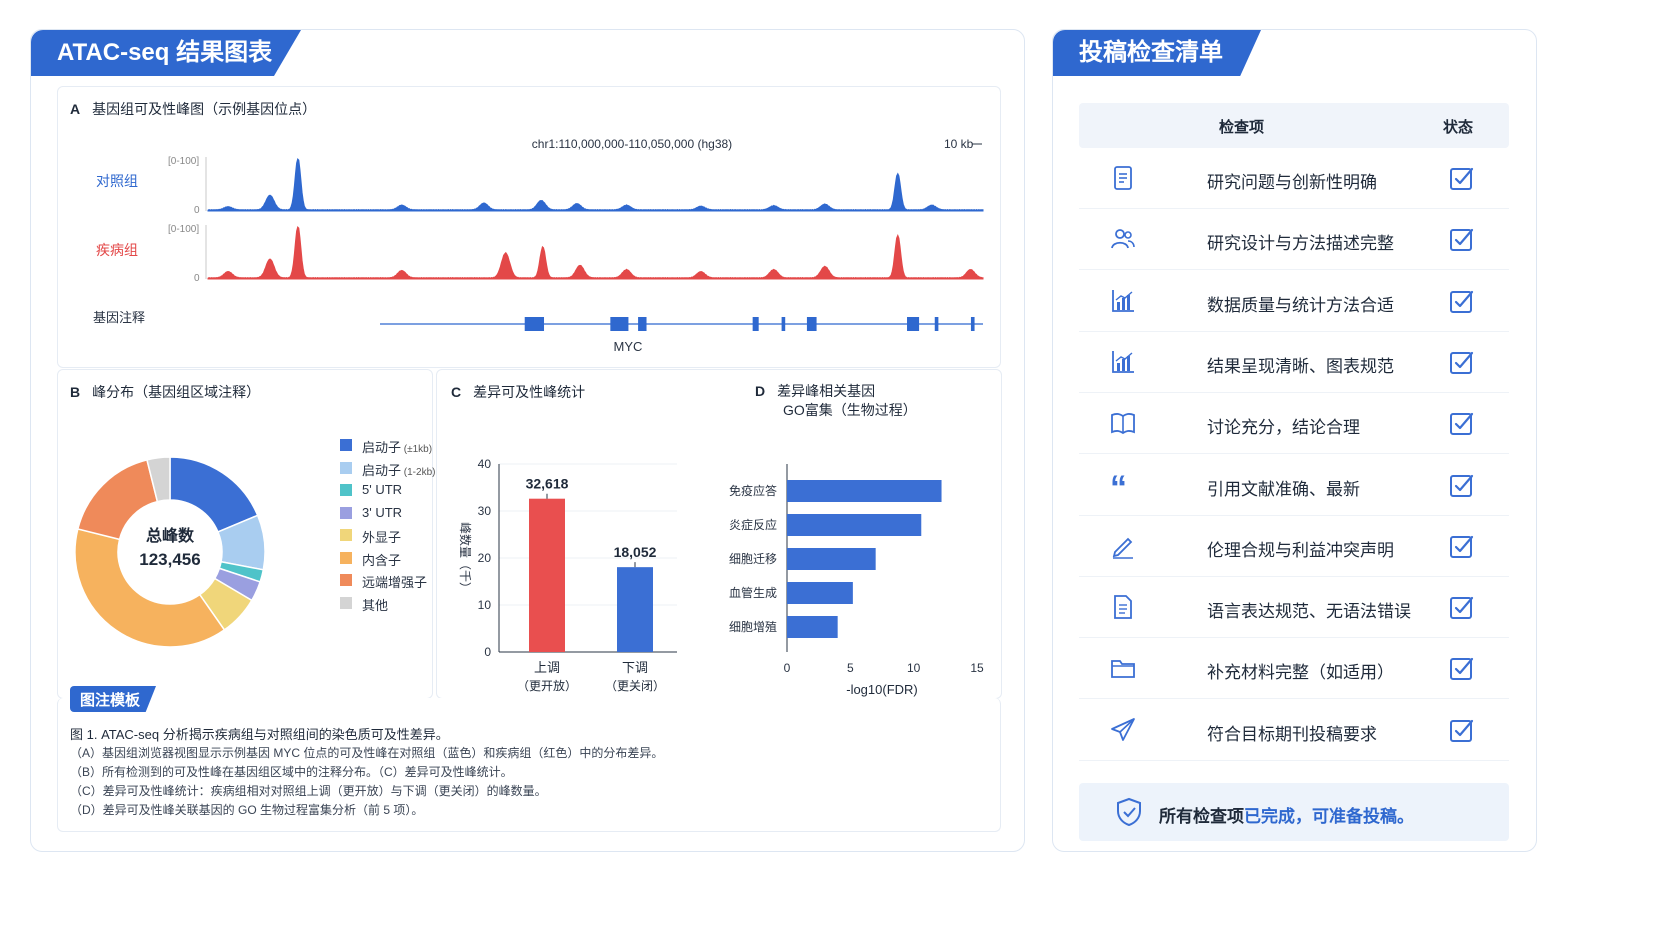 This screenshot has width=1672, height=941. What do you see at coordinates (169, 559) in the screenshot?
I see `donut-center-value: 123,456` at bounding box center [169, 559].